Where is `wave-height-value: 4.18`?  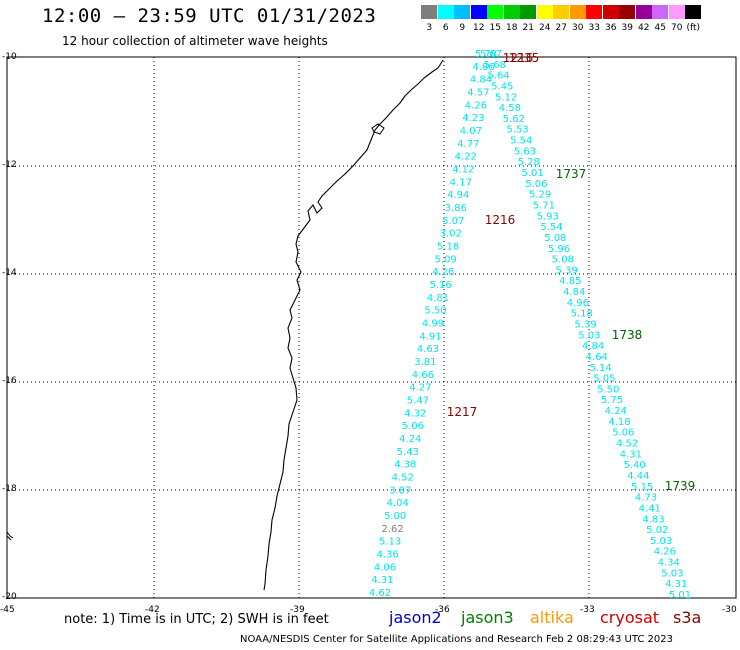
wave-height-value: 4.18 is located at coordinates (619, 422).